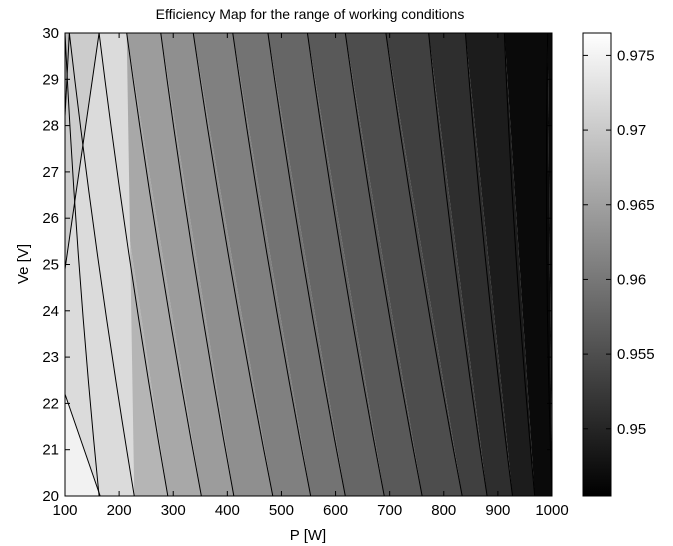  I want to click on y-tick-label: 20, so click(50, 496).